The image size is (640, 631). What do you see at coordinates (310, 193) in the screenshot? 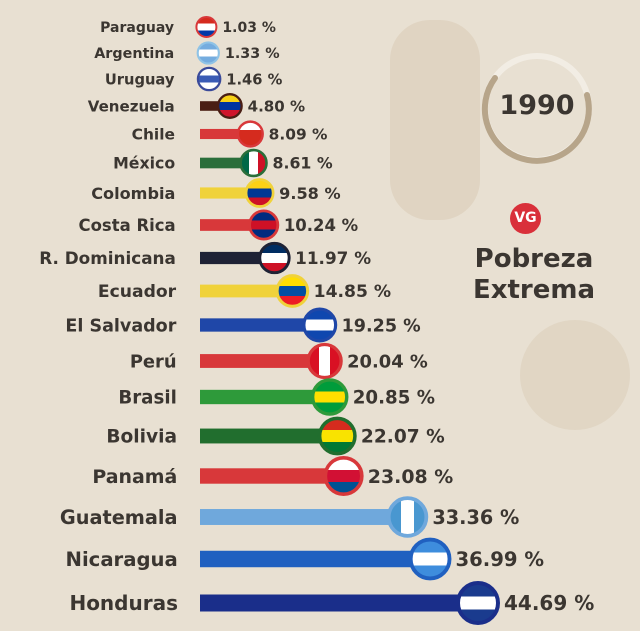
I see `value-label: 9.58 %` at bounding box center [310, 193].